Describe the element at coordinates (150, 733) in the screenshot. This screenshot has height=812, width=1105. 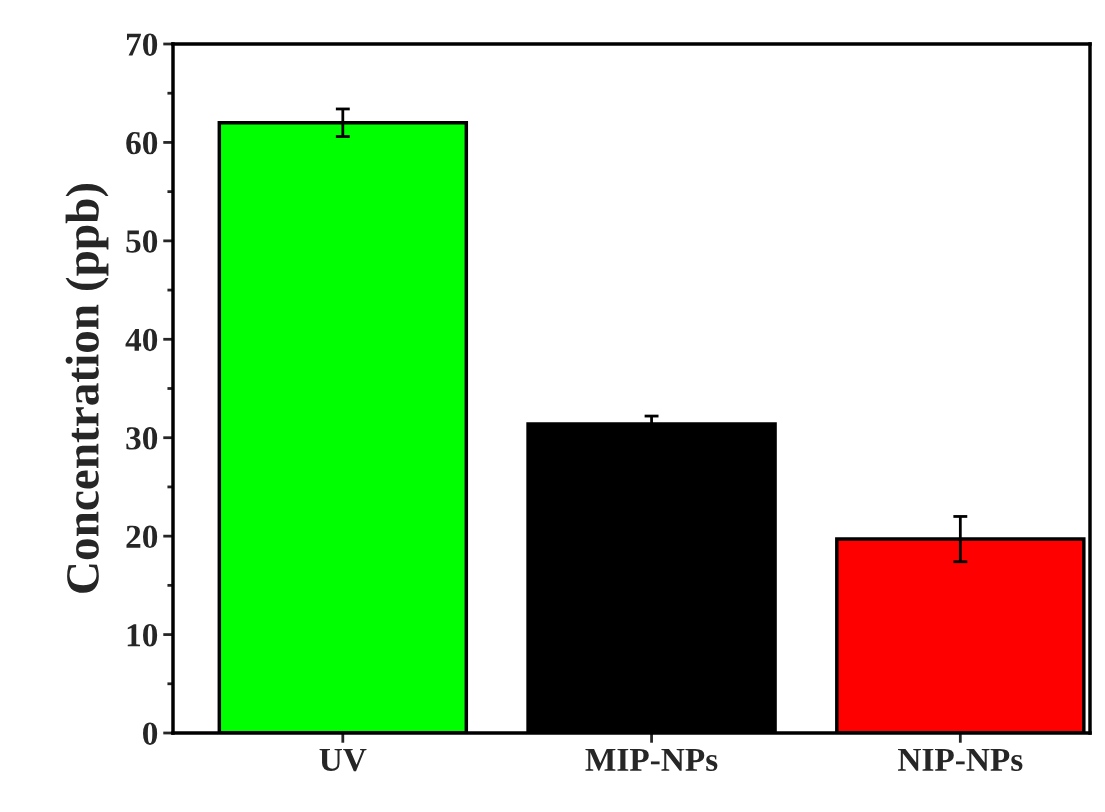
I see `y-tick-label: 0` at that location.